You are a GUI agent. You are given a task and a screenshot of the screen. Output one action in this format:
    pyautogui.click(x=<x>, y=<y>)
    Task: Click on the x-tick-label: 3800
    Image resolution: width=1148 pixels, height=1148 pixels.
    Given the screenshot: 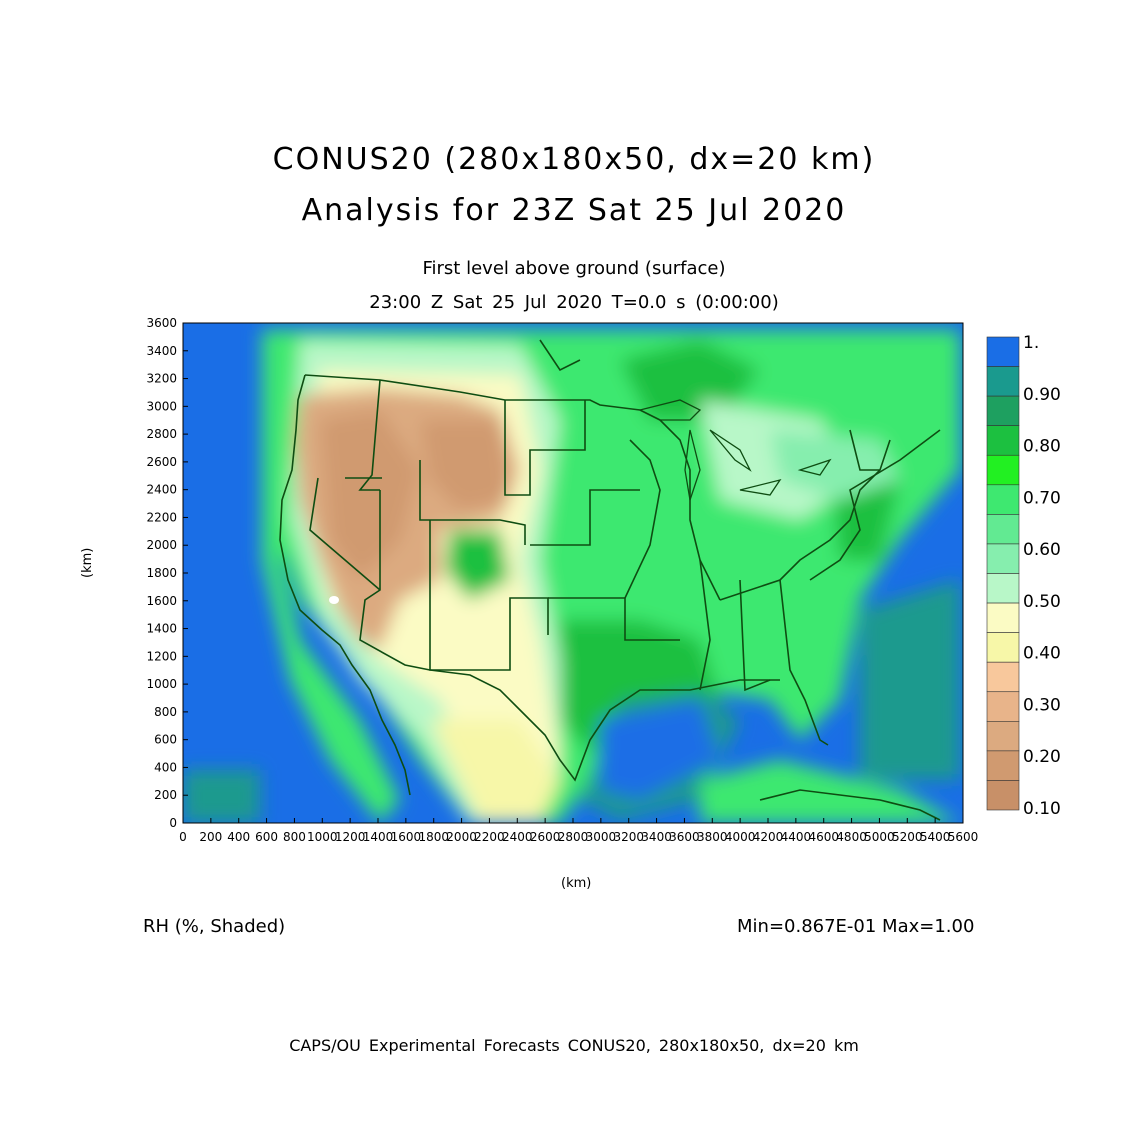 What is the action you would take?
    pyautogui.click(x=712, y=837)
    